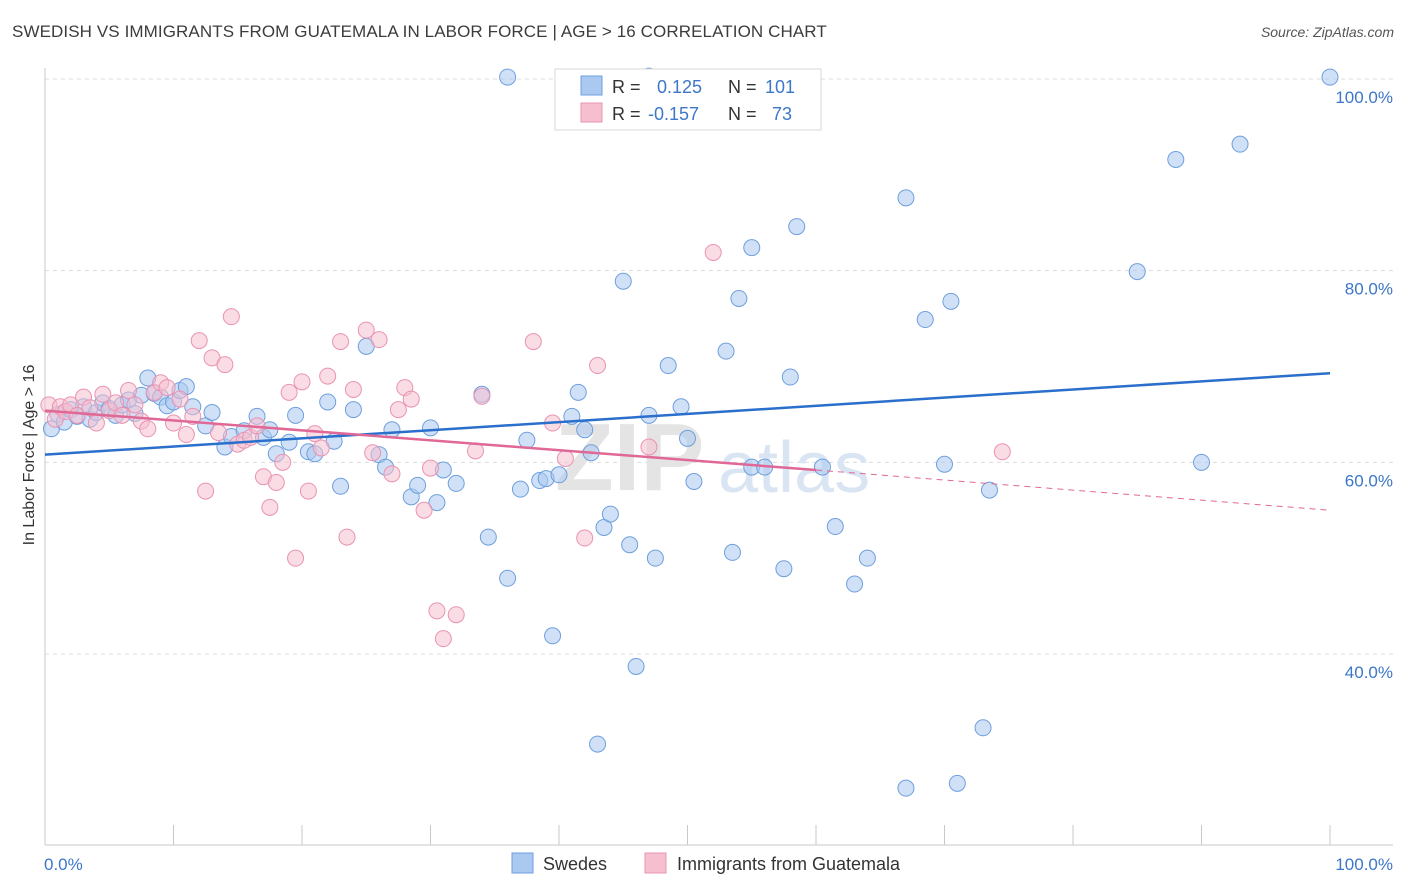 Image resolution: width=1406 pixels, height=892 pixels. Describe the element at coordinates (522, 863) in the screenshot. I see `bottom-legend-swatch-swedes` at that location.